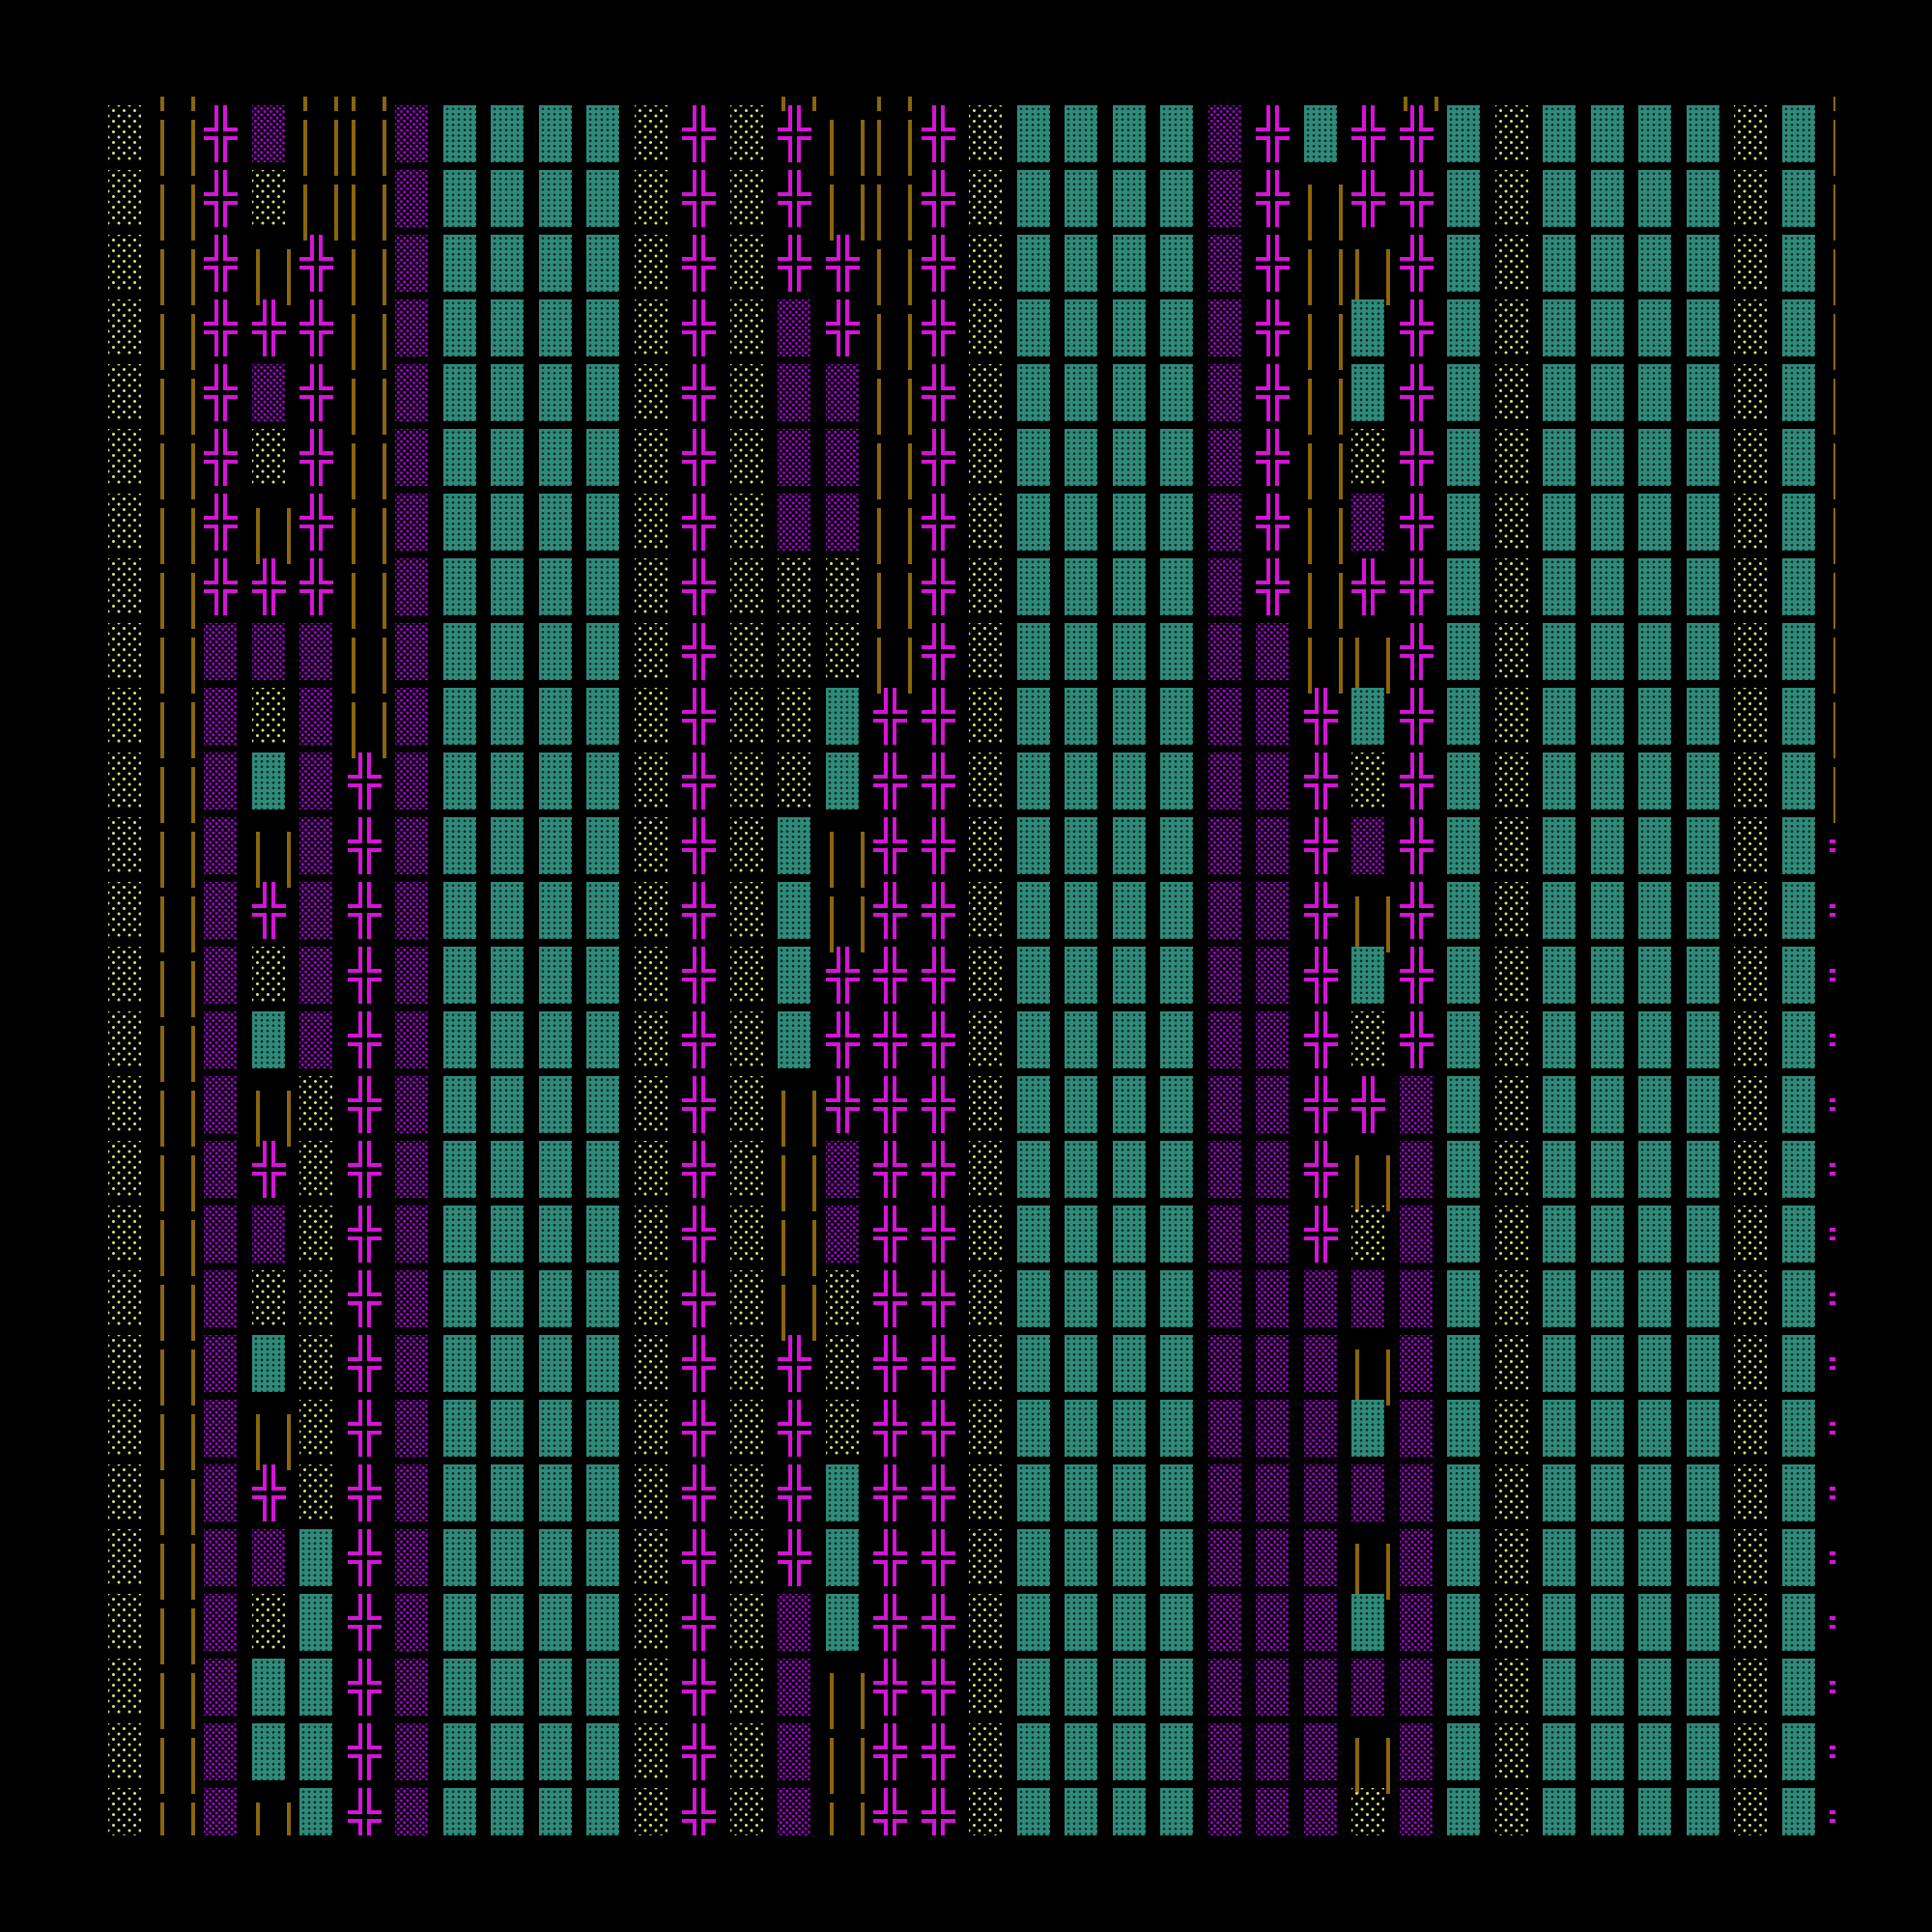  What do you see at coordinates (969, 1238) in the screenshot?
I see `screen-row: ░║▒▒░╬▒▓▓▓▓░╬░║▒╬╬░▓▓▓▓▒▒╬░▒▓░▓▓▓▓░▓╬` at bounding box center [969, 1238].